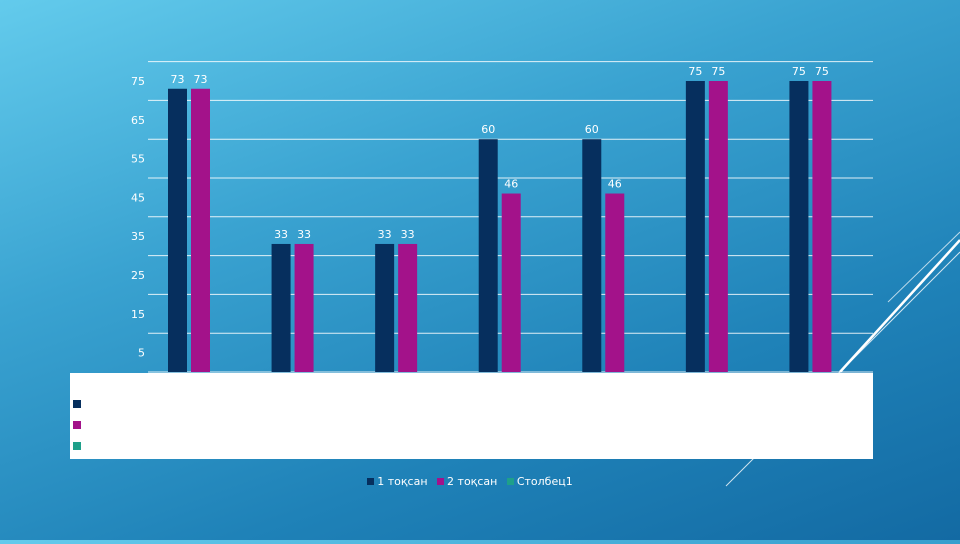 The width and height of the screenshot is (960, 544). I want to click on legend-item: 2 тоқсан, so click(467, 481).